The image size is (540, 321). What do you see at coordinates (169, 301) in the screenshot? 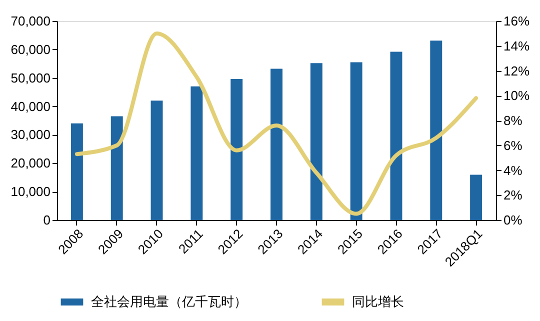
I see `legend-label: 全社会用电量（亿千瓦时）` at bounding box center [169, 301].